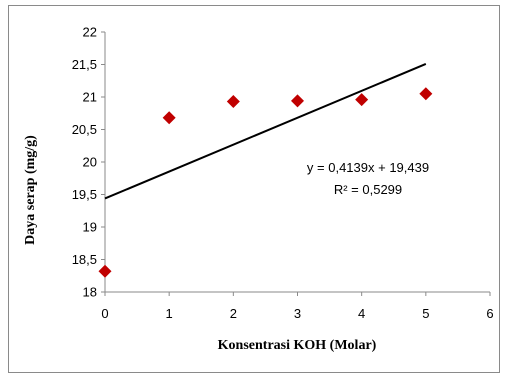  I want to click on x-tick-label: 4, so click(361, 313).